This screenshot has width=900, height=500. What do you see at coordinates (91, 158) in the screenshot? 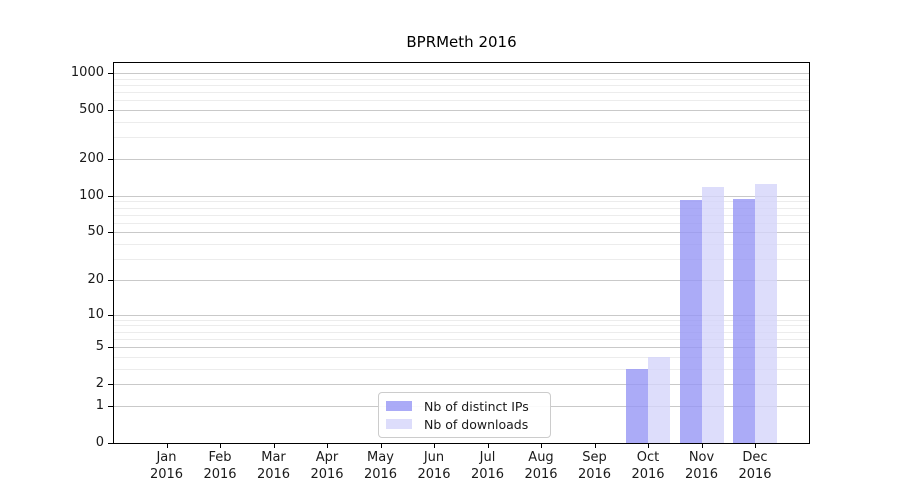
I see `y-tick-label: 200` at bounding box center [91, 158].